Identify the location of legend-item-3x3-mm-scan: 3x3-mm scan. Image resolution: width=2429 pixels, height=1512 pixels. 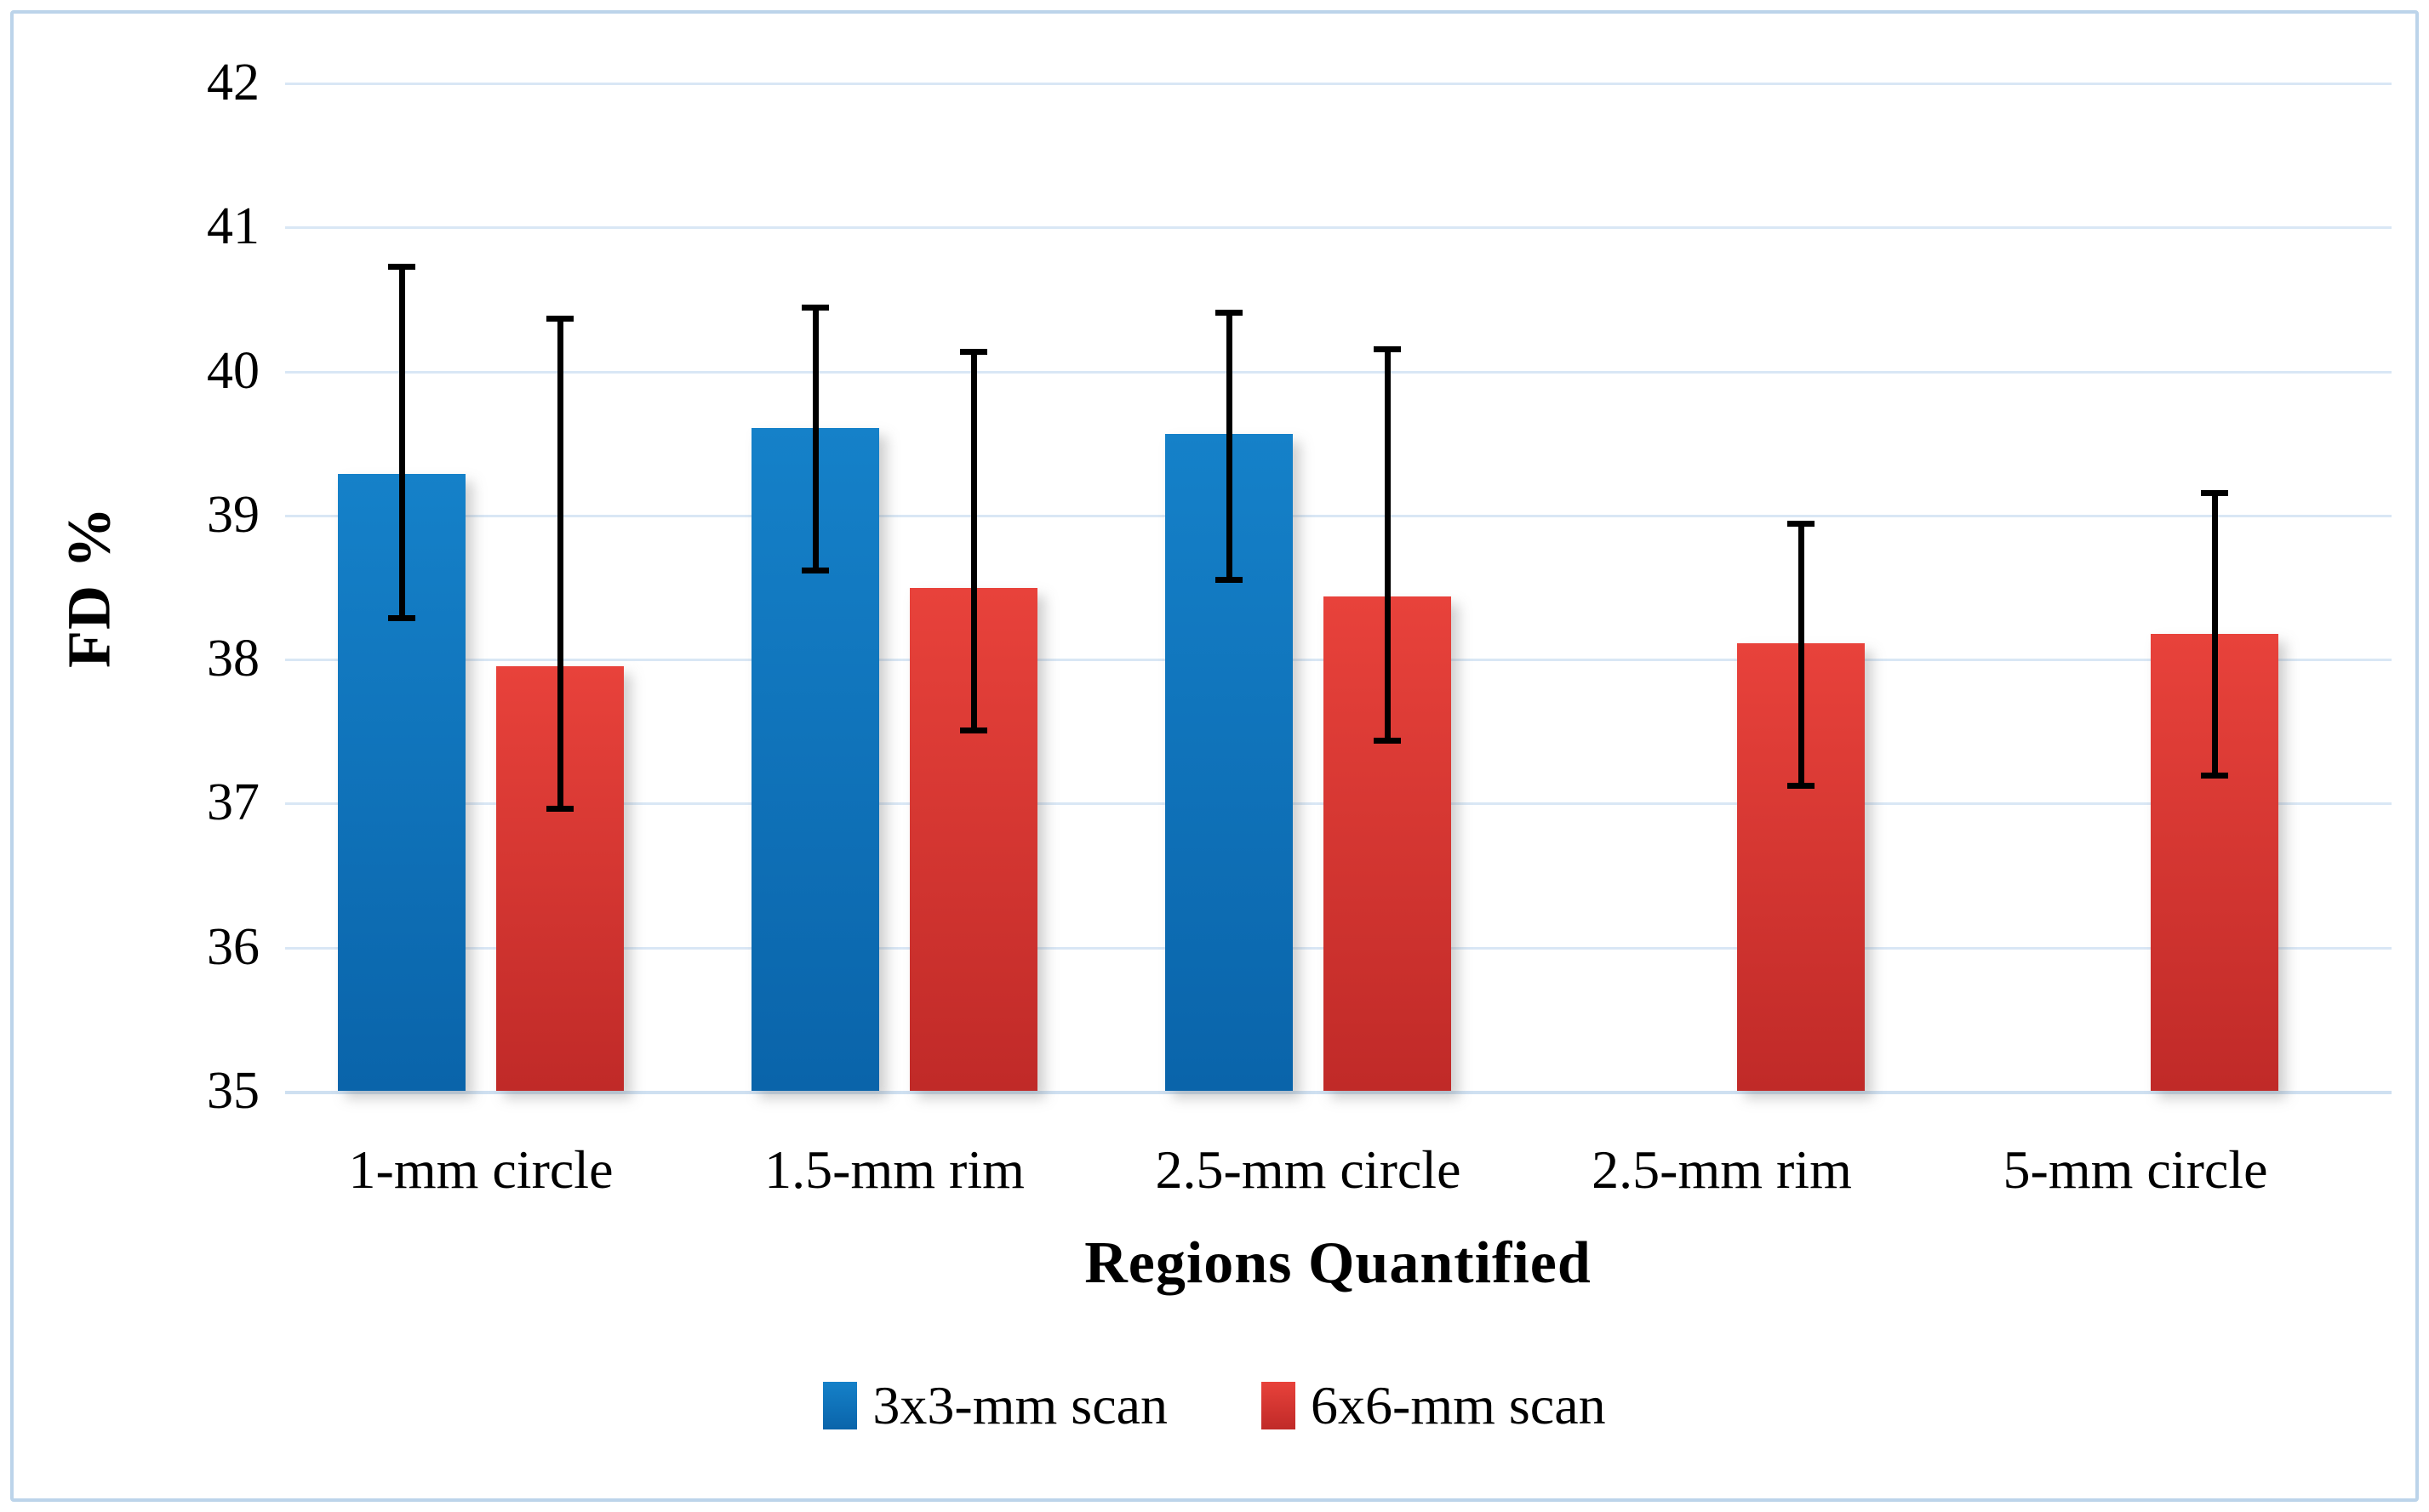
(995, 1405).